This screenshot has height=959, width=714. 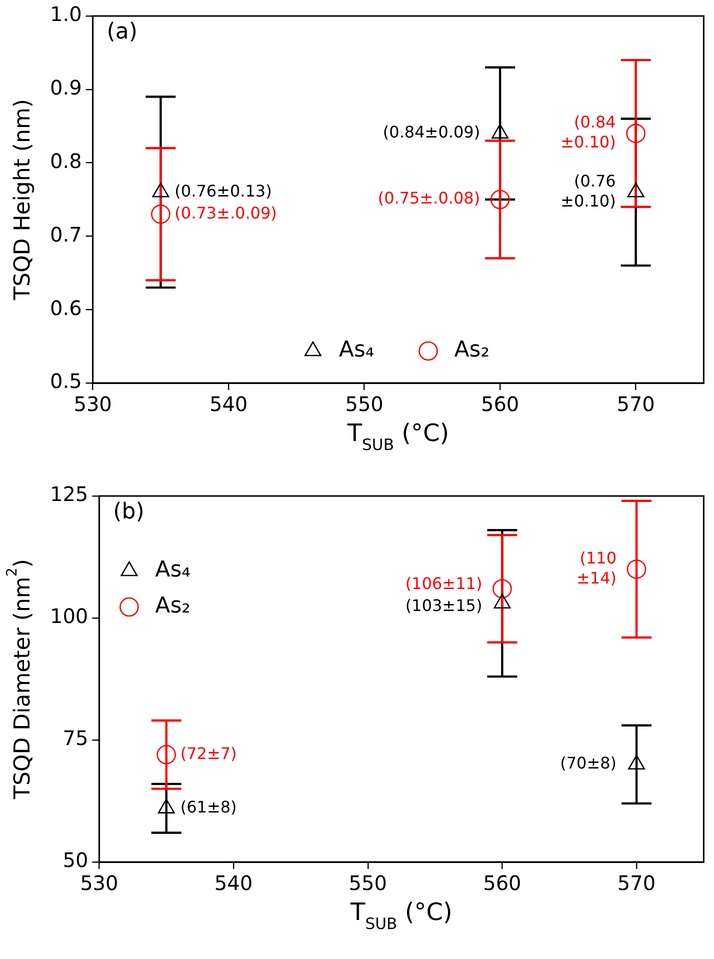 I want to click on annotation: (a), so click(x=122, y=32).